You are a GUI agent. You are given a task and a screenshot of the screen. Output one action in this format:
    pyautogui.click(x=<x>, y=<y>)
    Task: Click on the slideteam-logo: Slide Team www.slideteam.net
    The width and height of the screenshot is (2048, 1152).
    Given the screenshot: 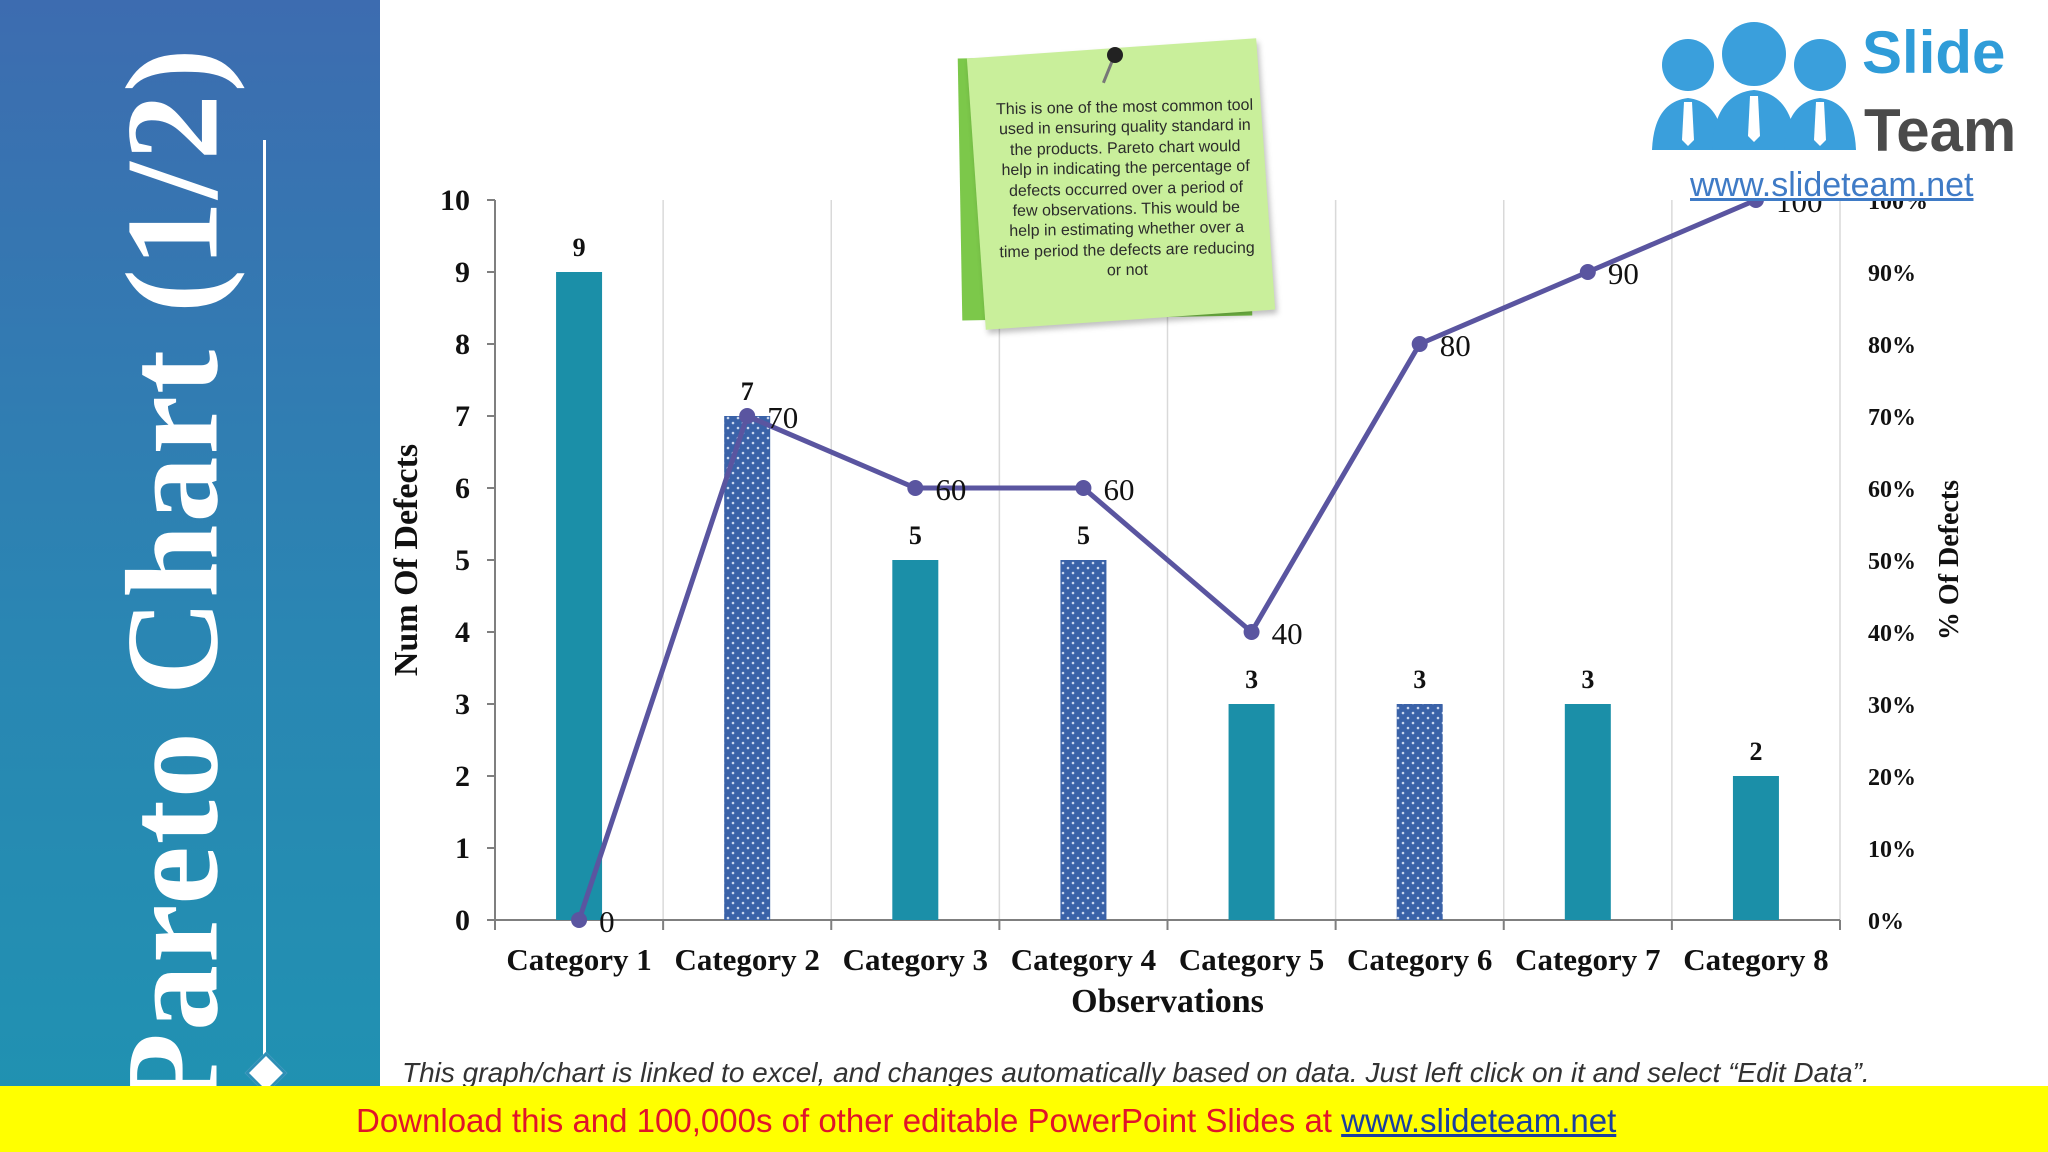 What is the action you would take?
    pyautogui.click(x=1840, y=104)
    